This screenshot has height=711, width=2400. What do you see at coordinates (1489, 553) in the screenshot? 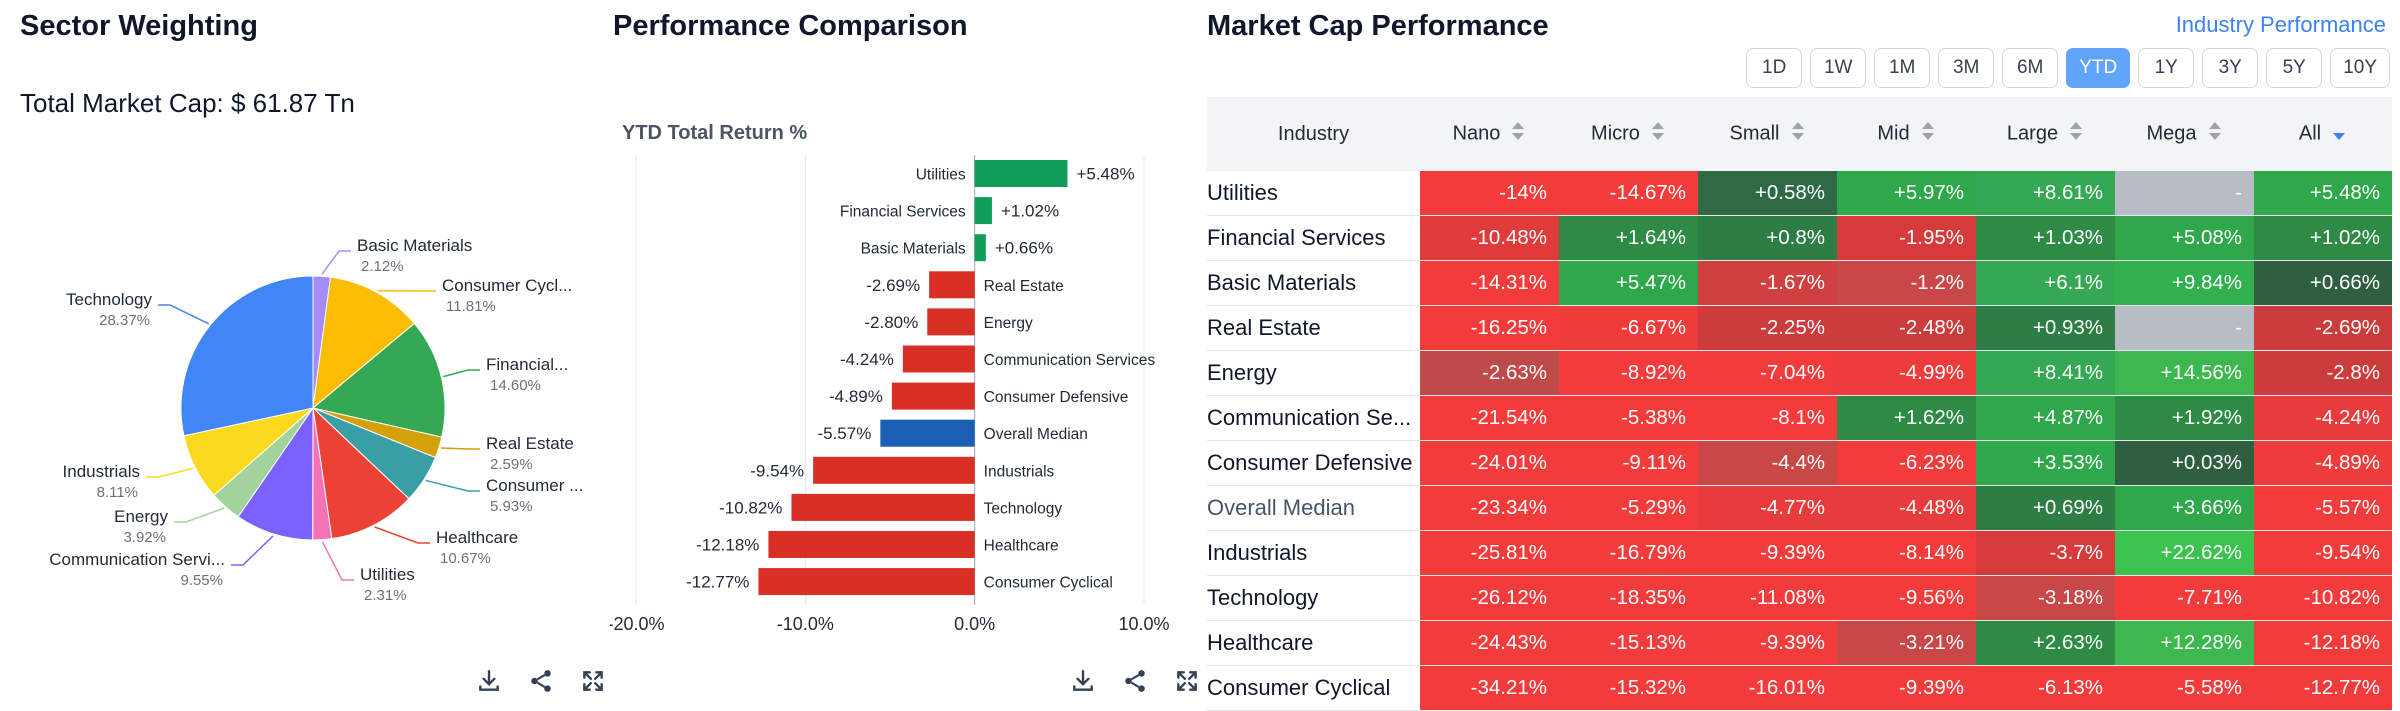
I see `performance-cell: -25.81%` at bounding box center [1489, 553].